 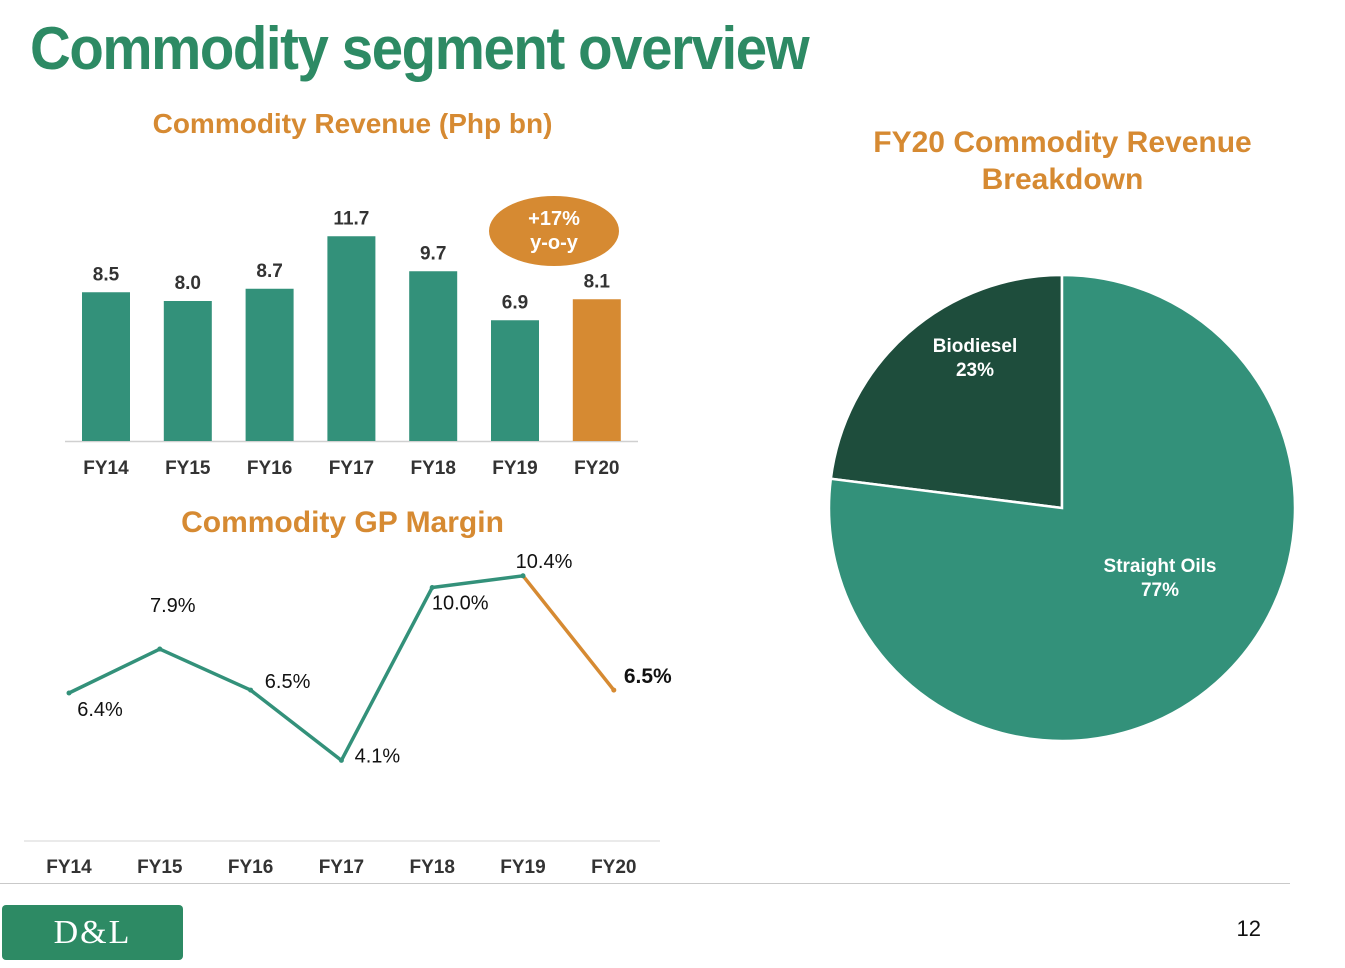 I want to click on footer-divider, so click(x=645, y=883).